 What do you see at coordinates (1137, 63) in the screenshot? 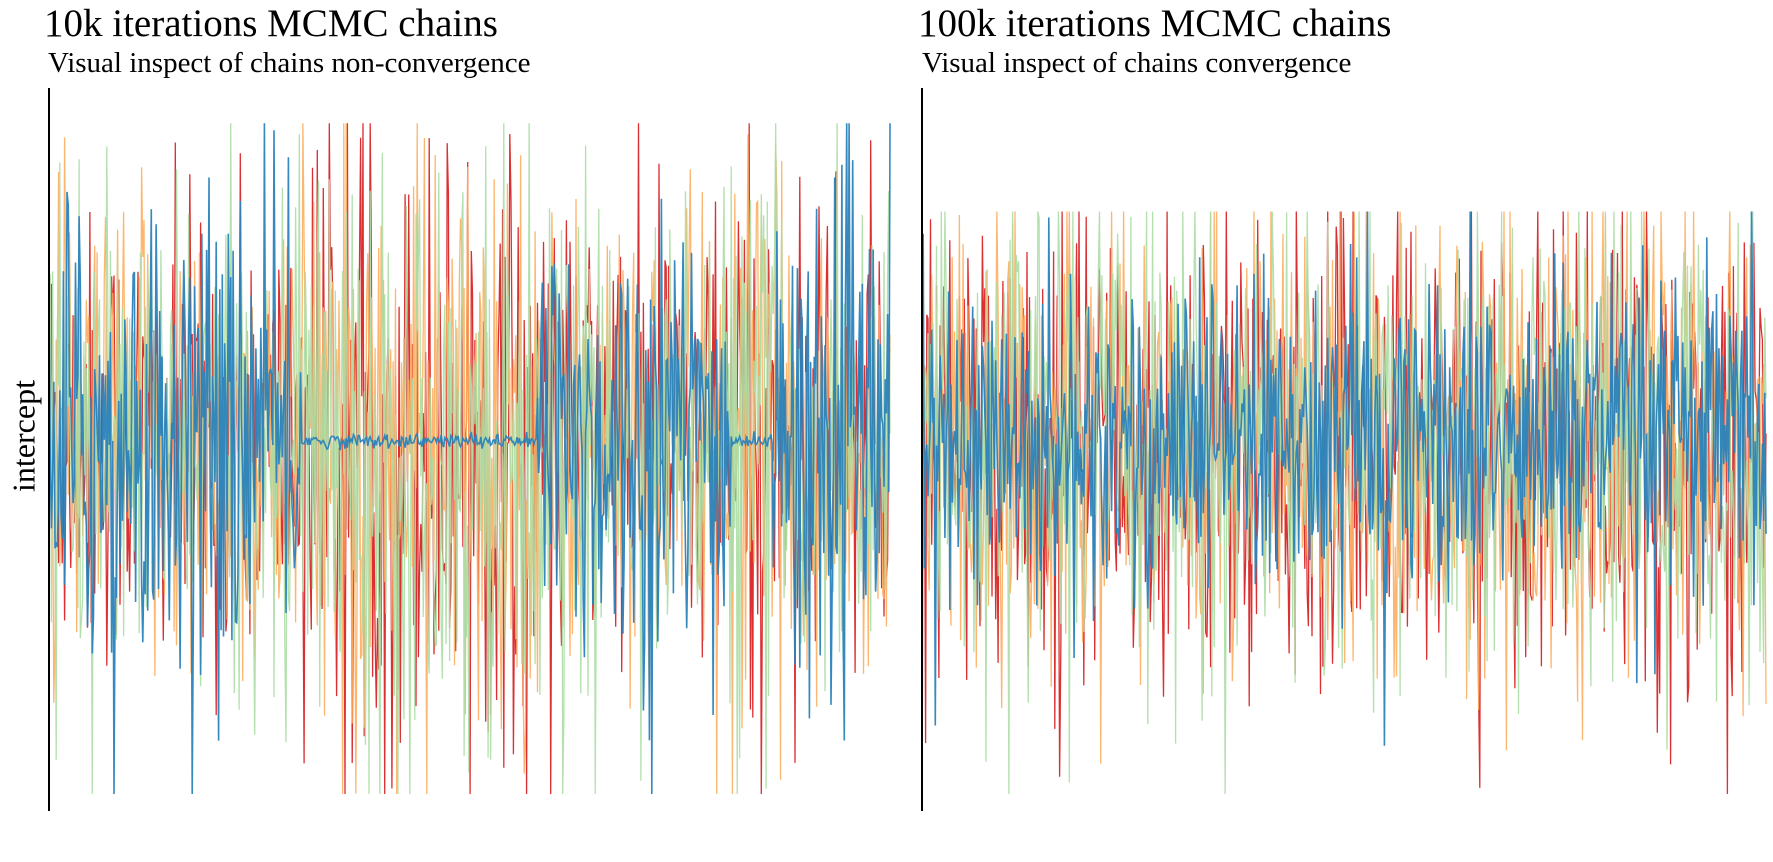
I see `right-panel-subtitle: Visual inspect of chains convergence` at bounding box center [1137, 63].